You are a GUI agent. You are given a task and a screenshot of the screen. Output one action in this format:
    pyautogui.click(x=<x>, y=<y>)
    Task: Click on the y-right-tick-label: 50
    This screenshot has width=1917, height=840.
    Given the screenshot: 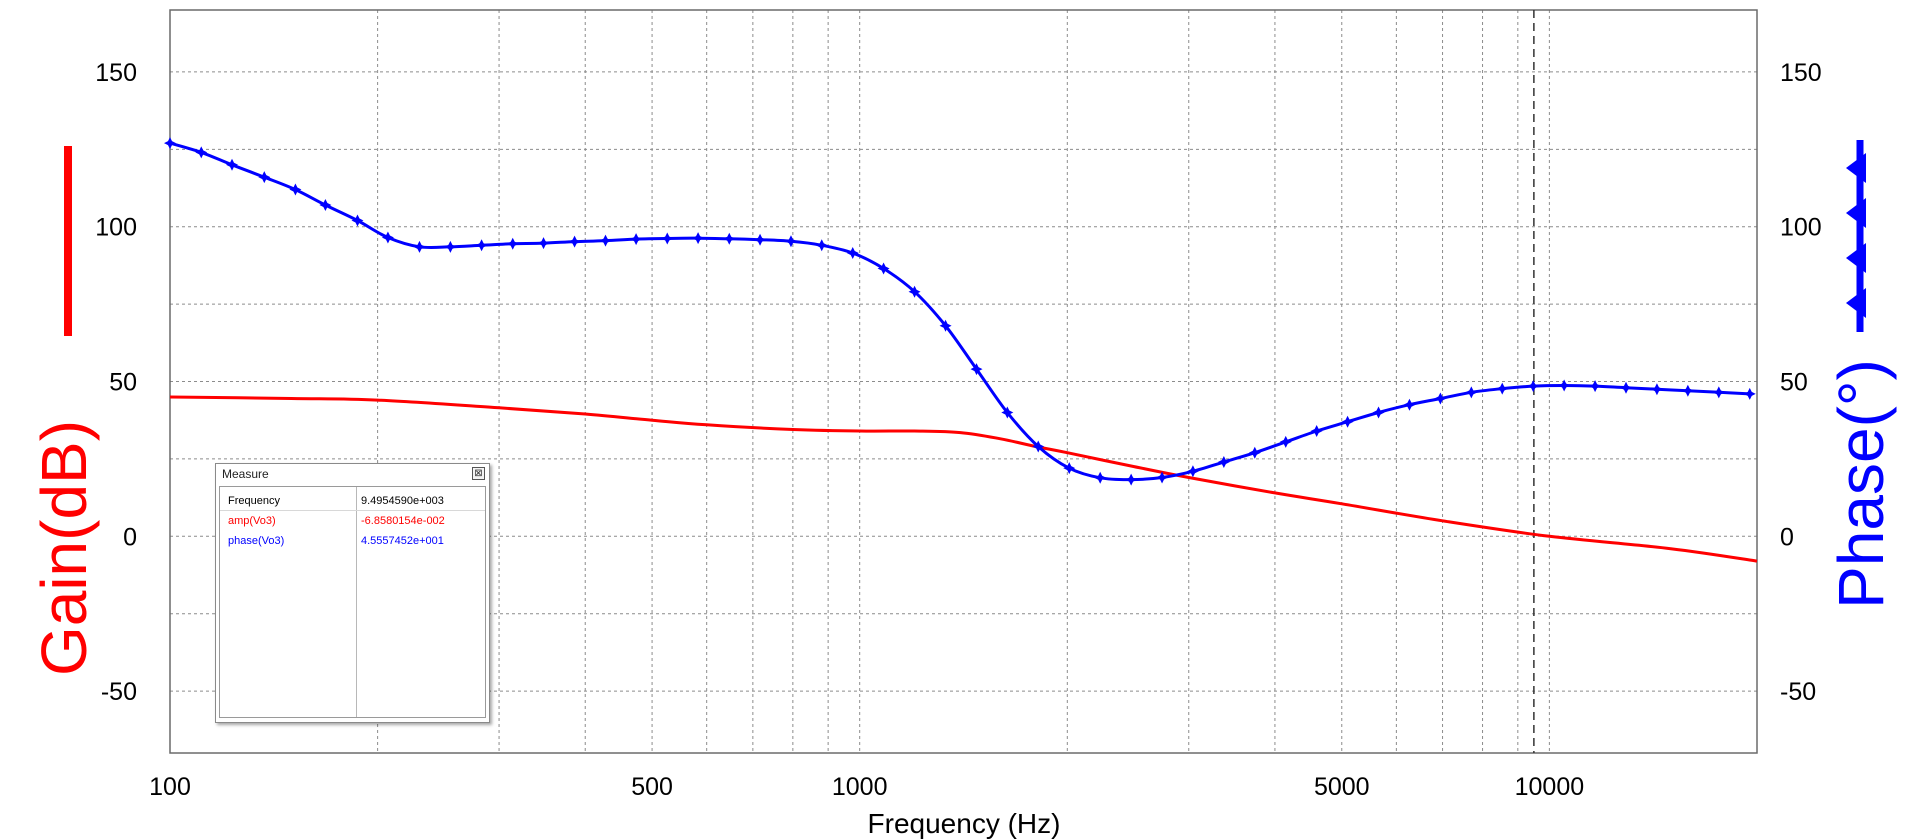 What is the action you would take?
    pyautogui.click(x=1794, y=383)
    